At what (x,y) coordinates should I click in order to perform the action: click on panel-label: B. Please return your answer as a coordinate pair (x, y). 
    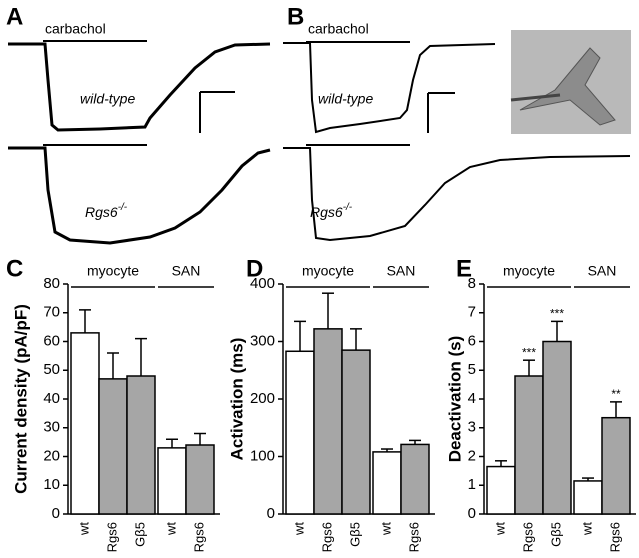
    Looking at the image, I should click on (295, 16).